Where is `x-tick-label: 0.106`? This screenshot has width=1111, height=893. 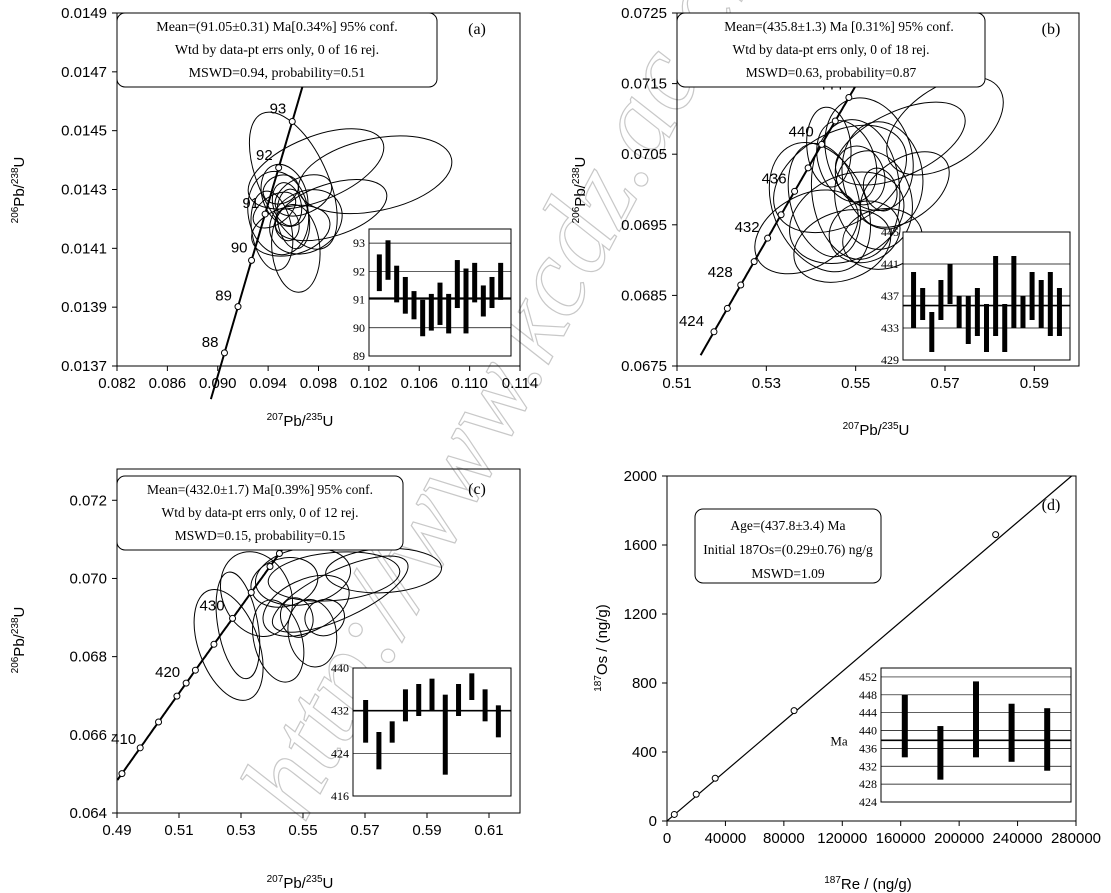
x-tick-label: 0.106 is located at coordinates (419, 383).